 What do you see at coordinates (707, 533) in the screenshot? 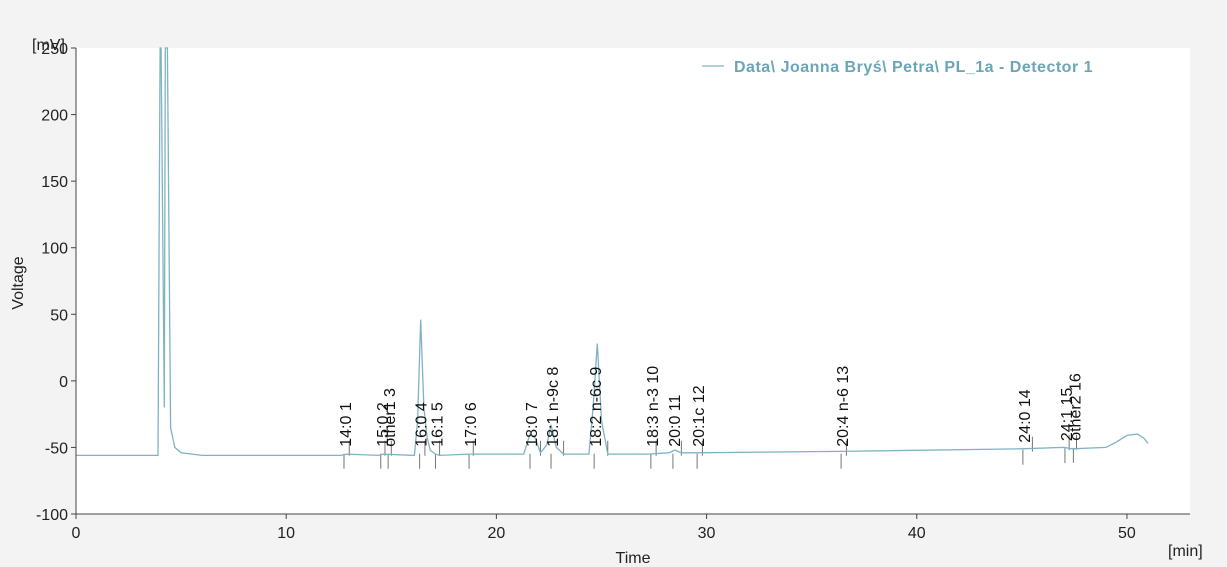
I see `x-tick-label: 30` at bounding box center [707, 533].